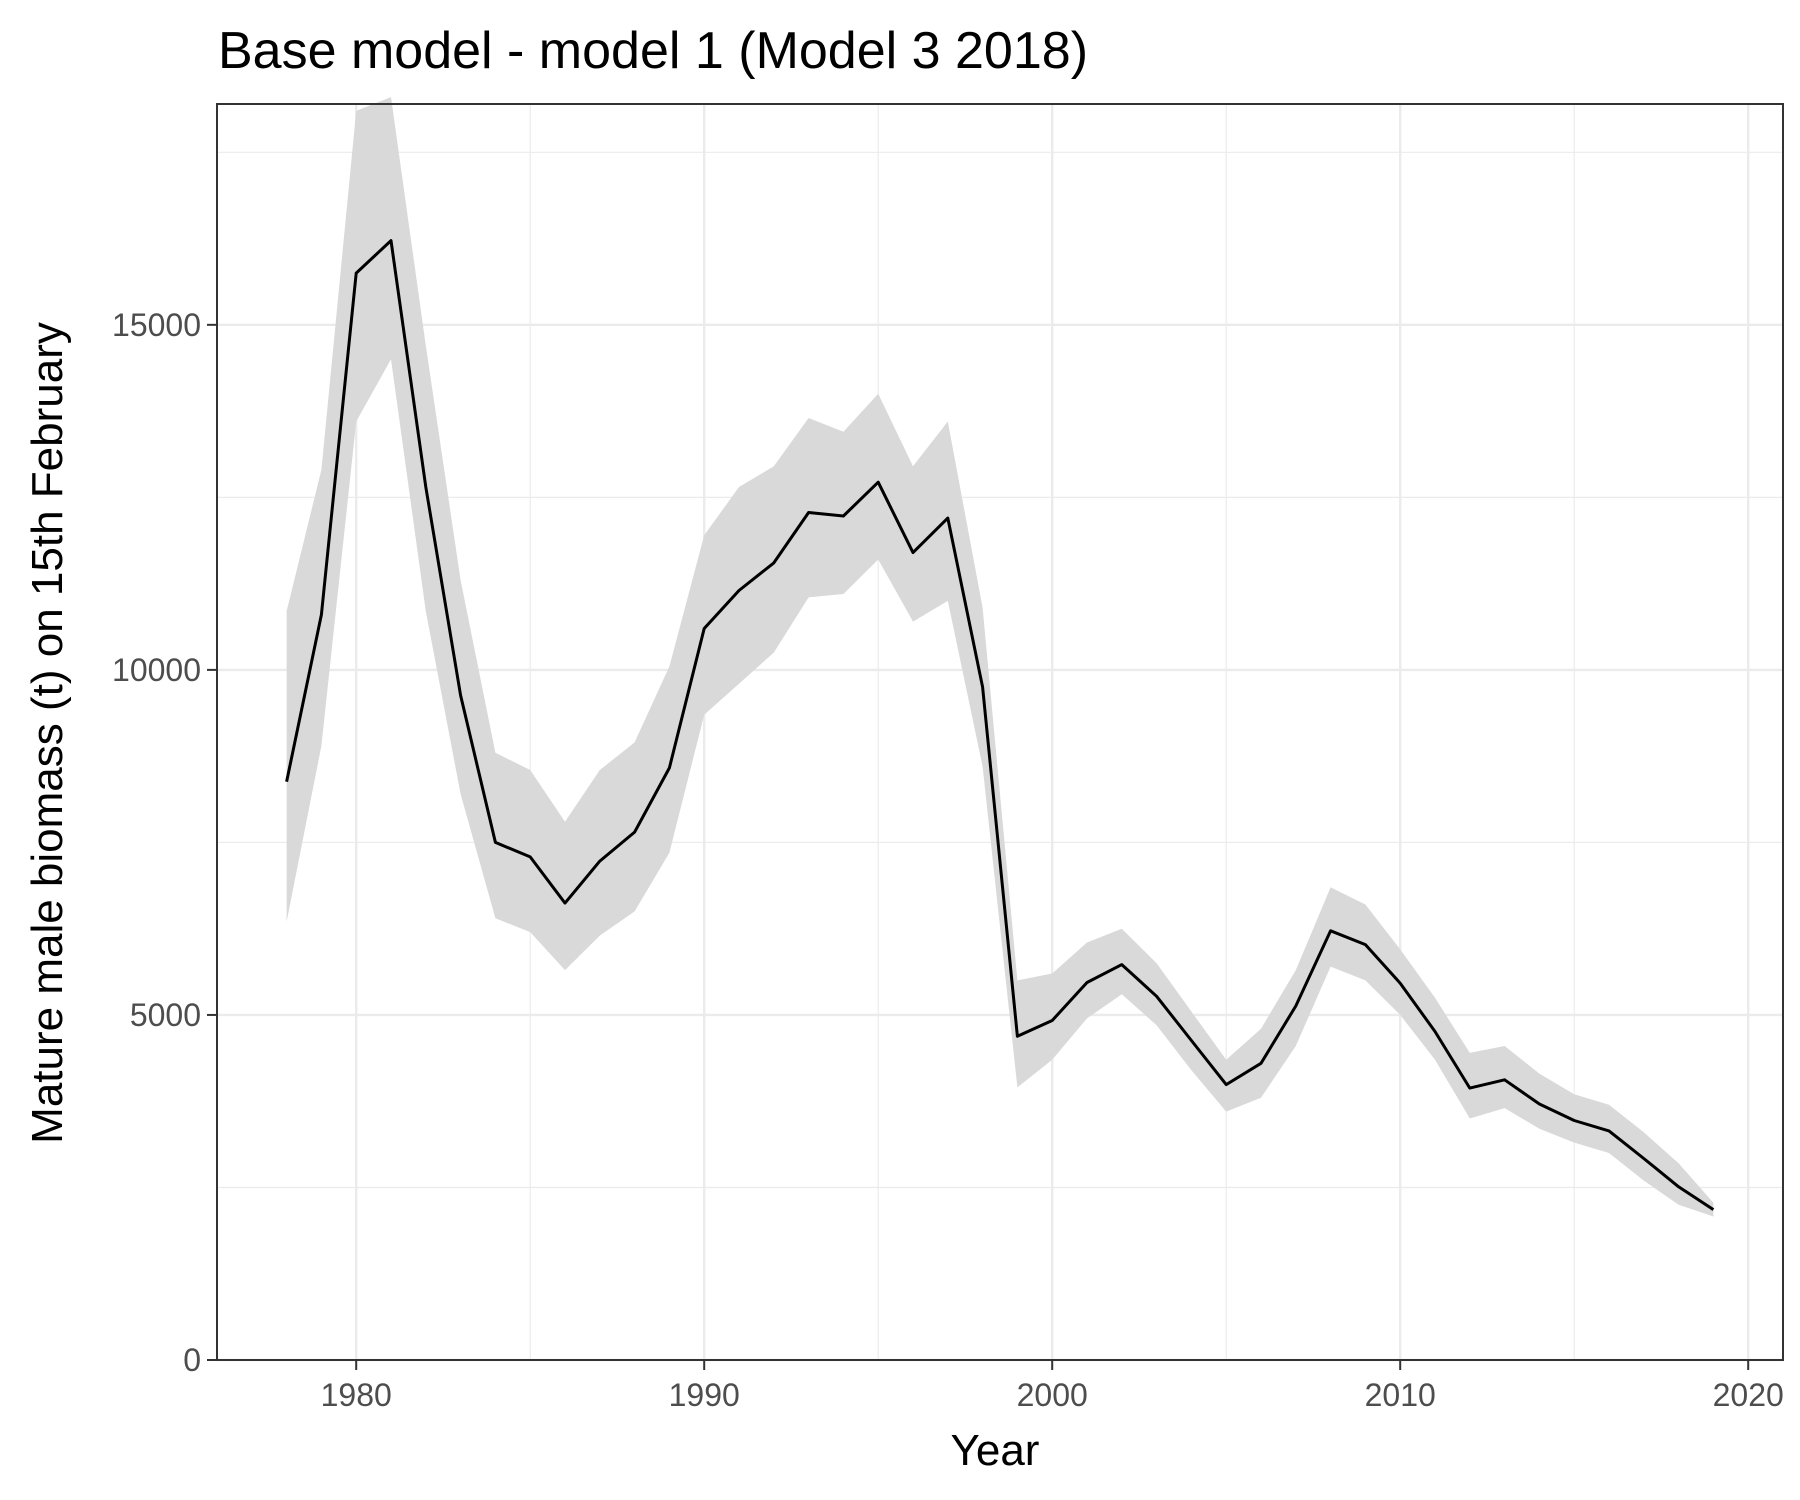 The width and height of the screenshot is (1800, 1500). I want to click on x-tick-label: 2000, so click(1052, 1395).